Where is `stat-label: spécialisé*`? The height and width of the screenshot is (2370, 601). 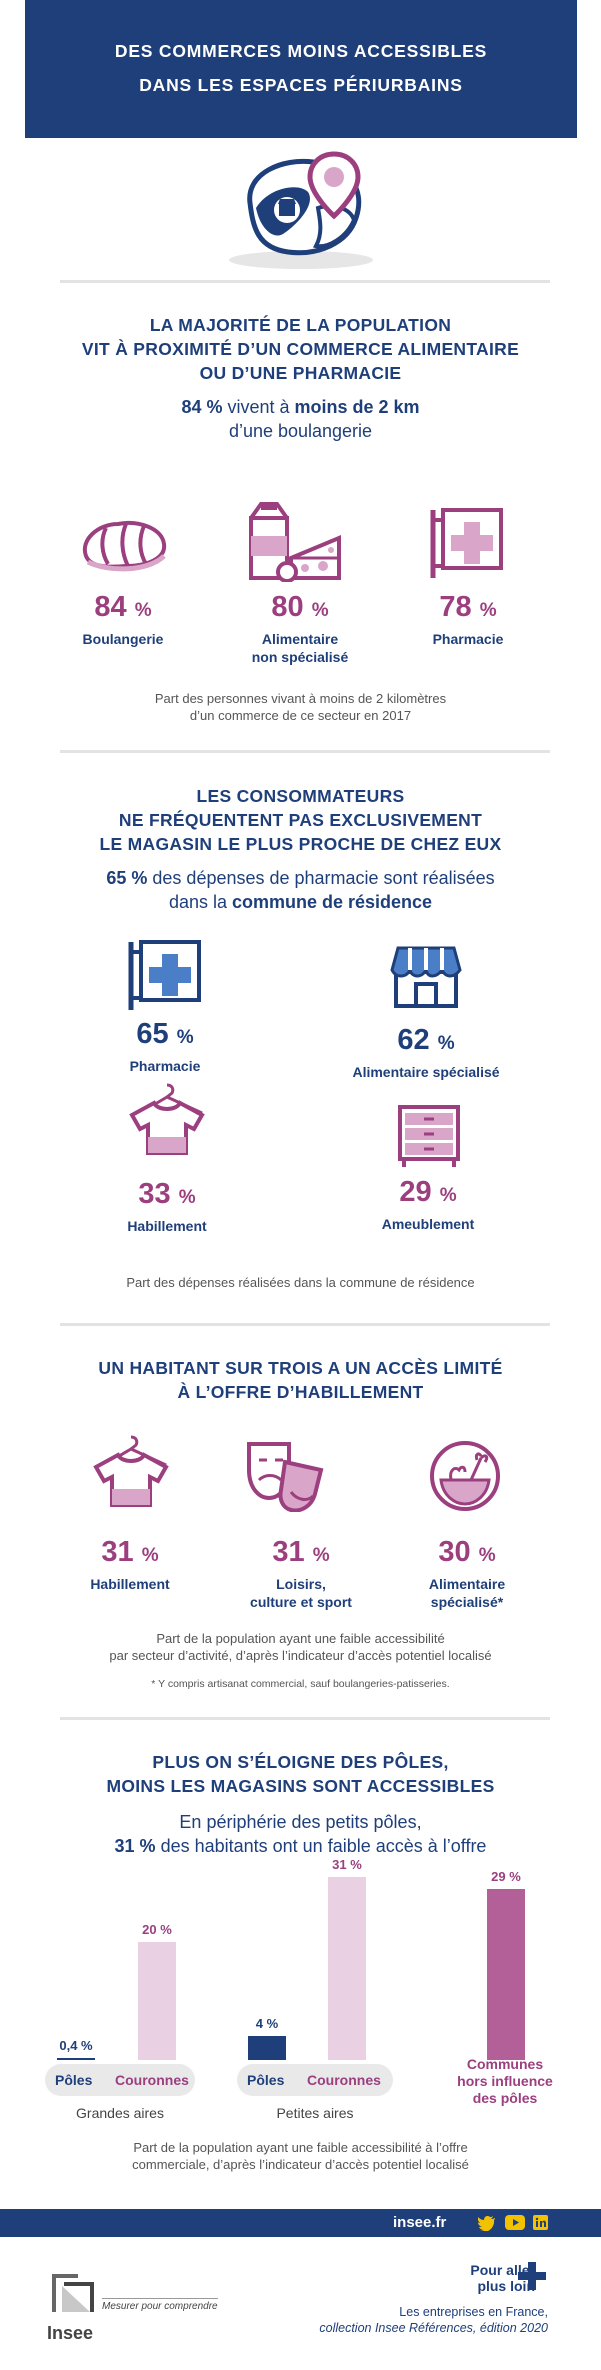 stat-label: spécialisé* is located at coordinates (467, 1602).